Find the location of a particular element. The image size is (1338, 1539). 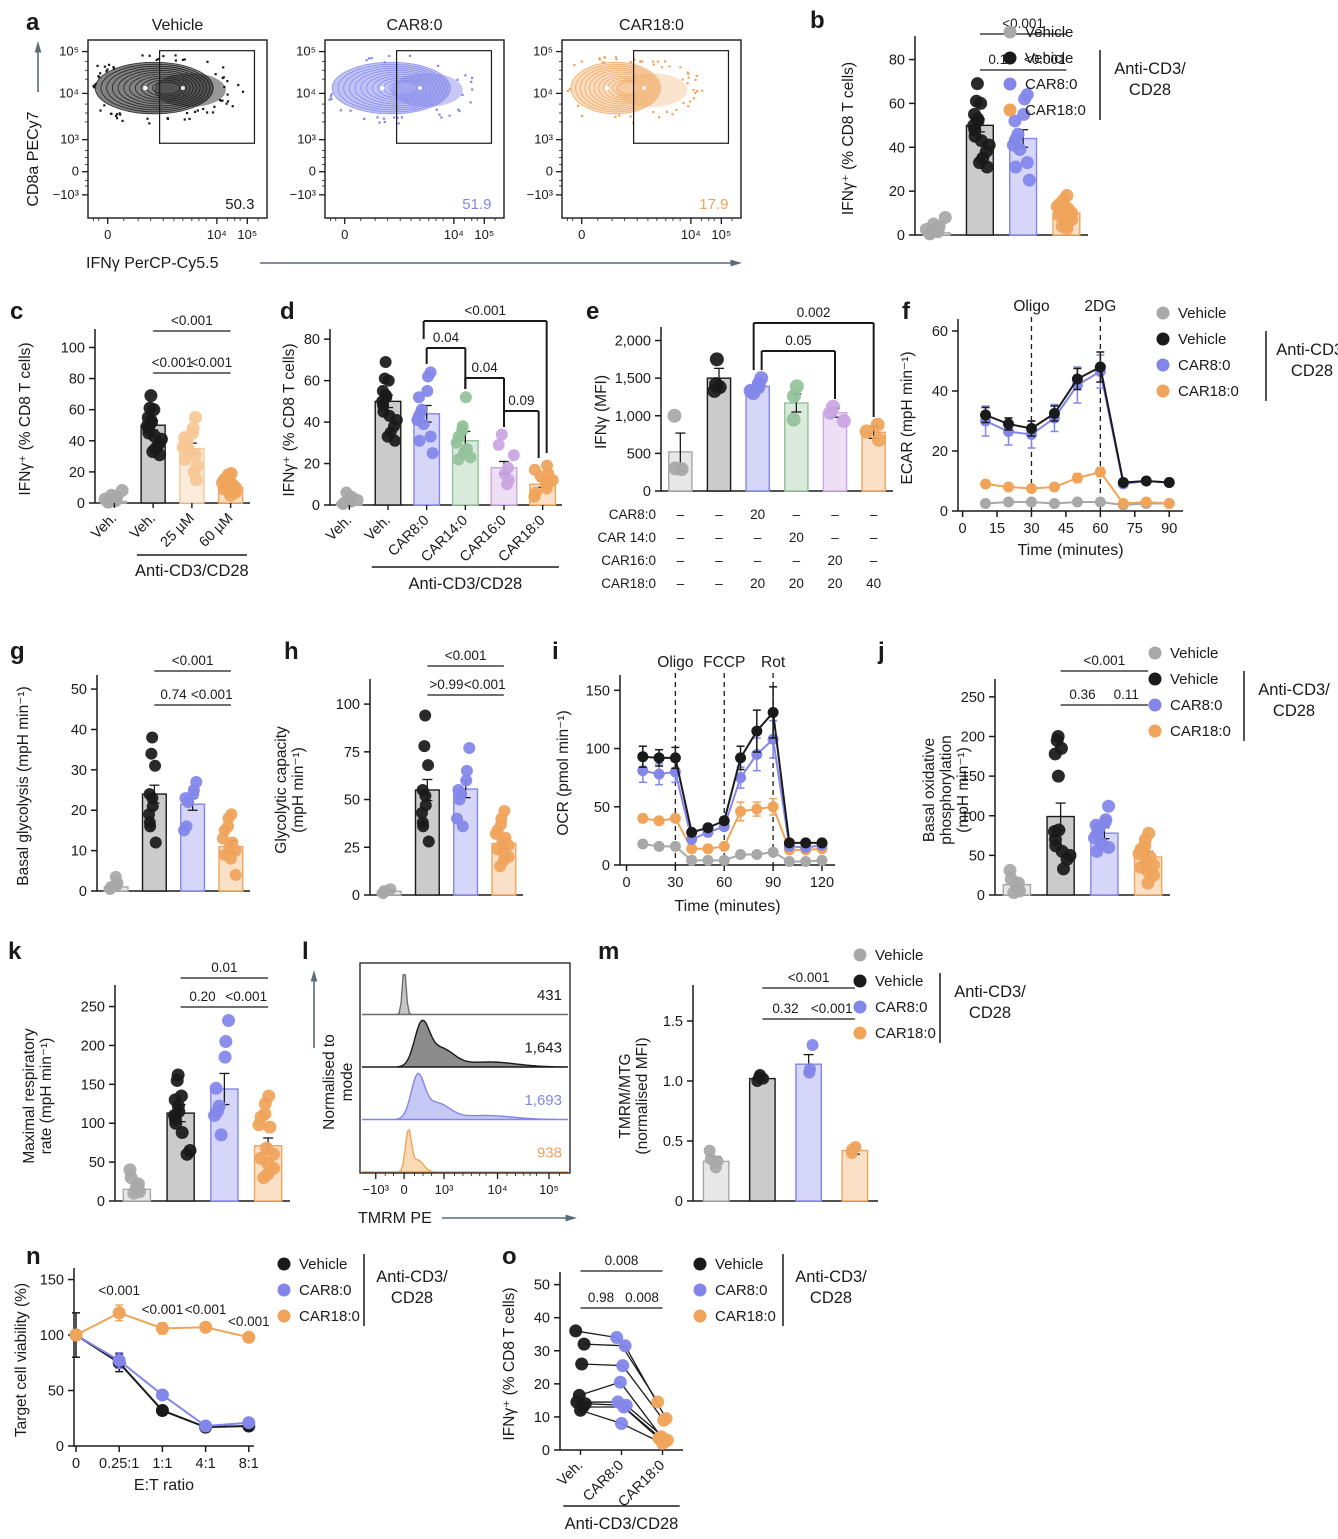

svg-text: Veh. is located at coordinates (143, 527).